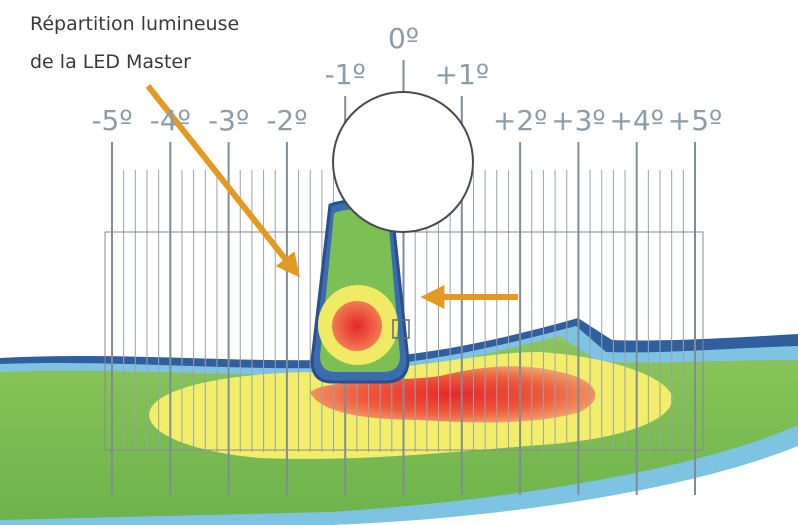 This screenshot has height=525, width=798. Describe the element at coordinates (110, 62) in the screenshot. I see `annotation-line: de la LED Master` at that location.